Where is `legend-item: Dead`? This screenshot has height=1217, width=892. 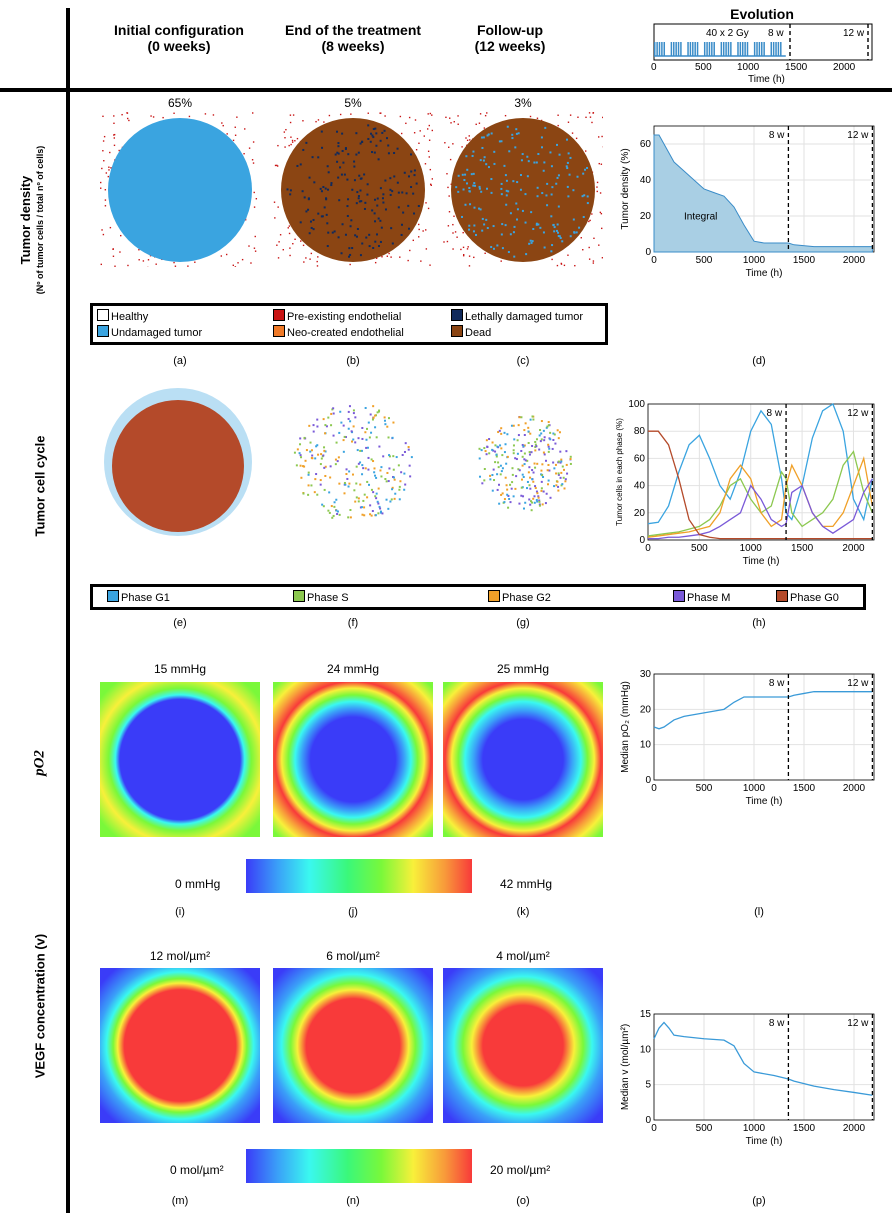
legend-item: Dead is located at coordinates (471, 332).